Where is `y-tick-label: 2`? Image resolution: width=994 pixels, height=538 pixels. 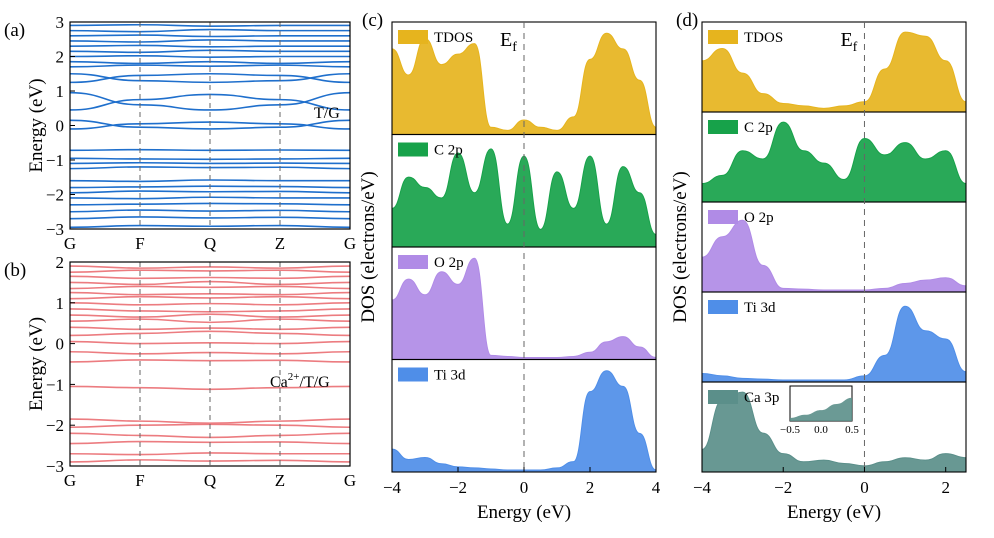 y-tick-label: 2 is located at coordinates (60, 57).